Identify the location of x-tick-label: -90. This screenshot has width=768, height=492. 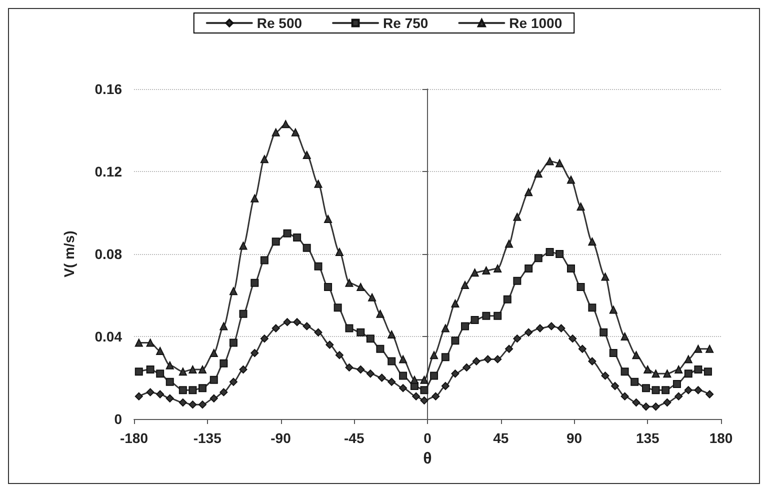
(281, 438).